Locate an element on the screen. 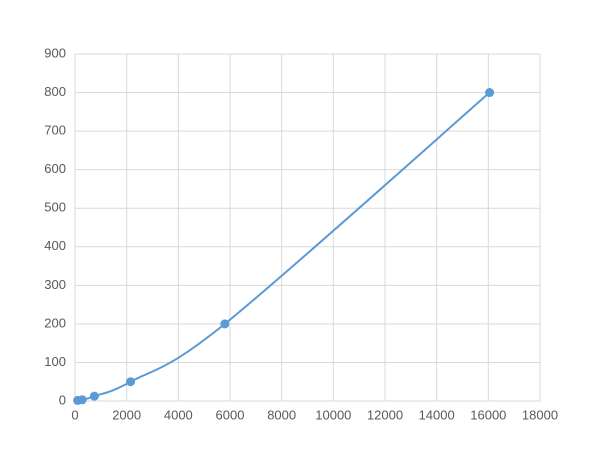  x-tick-label: 4000 is located at coordinates (178, 414).